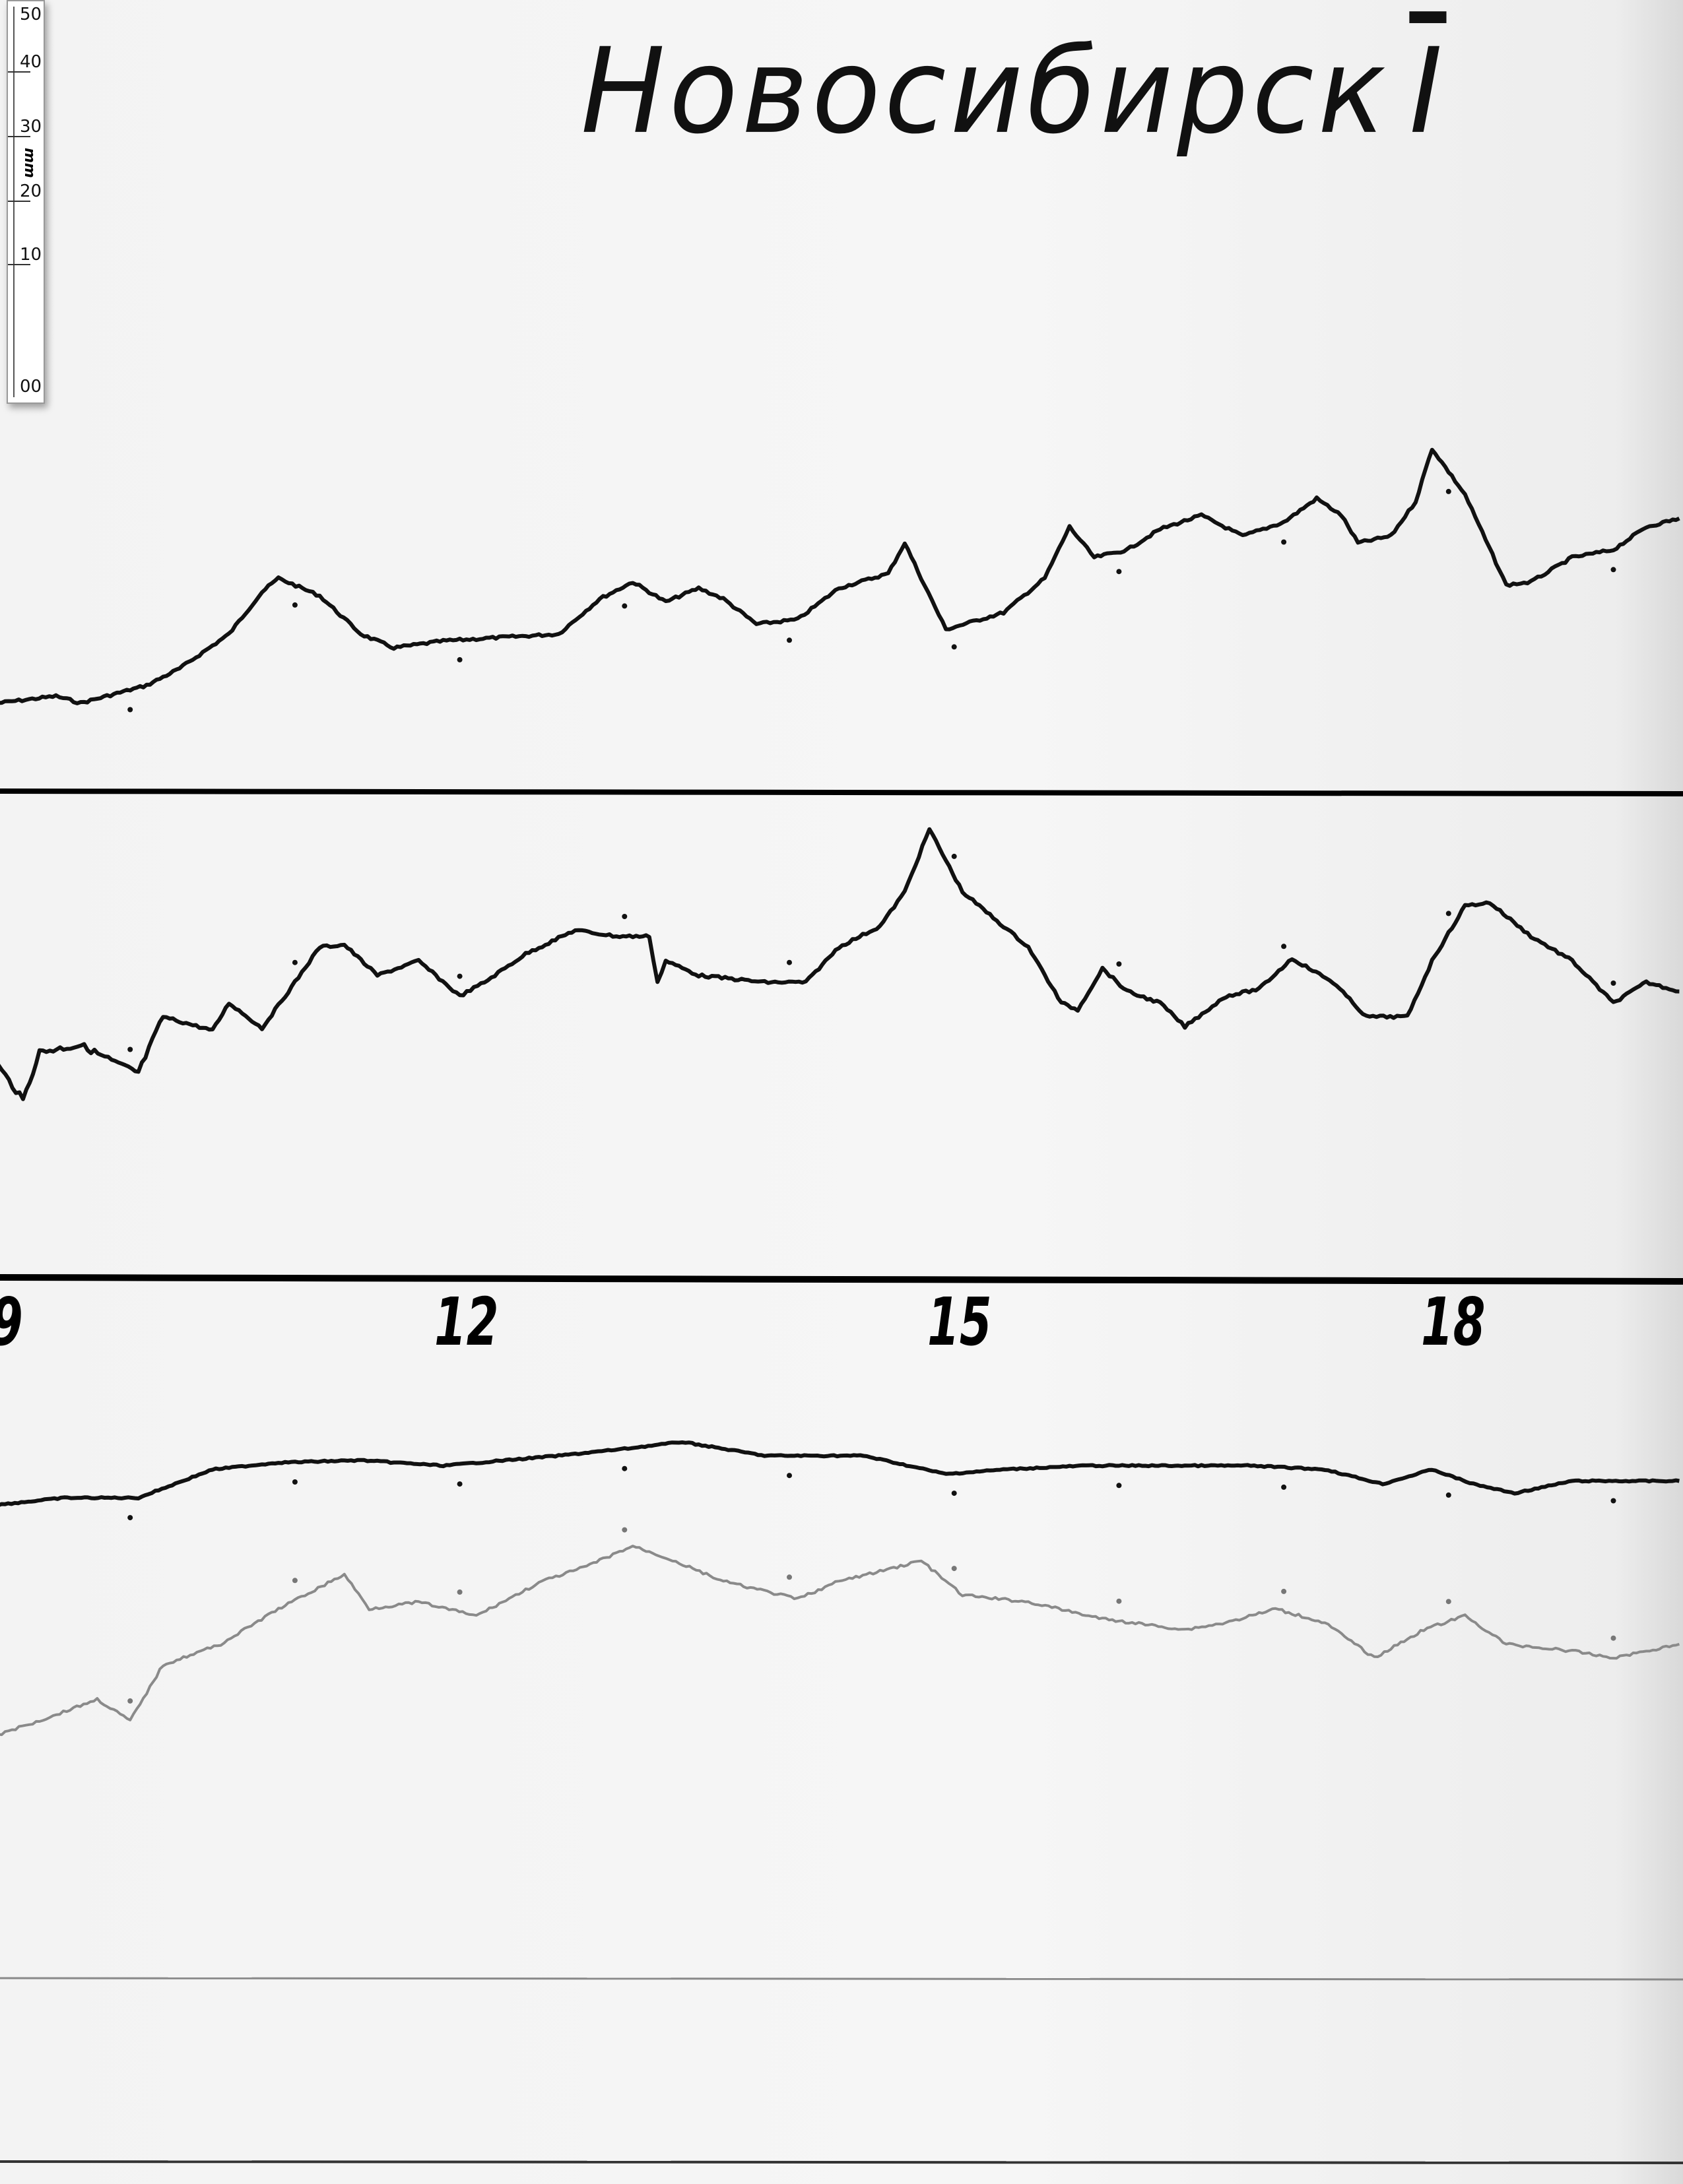  I want to click on ruler-label: 30, so click(31, 127).